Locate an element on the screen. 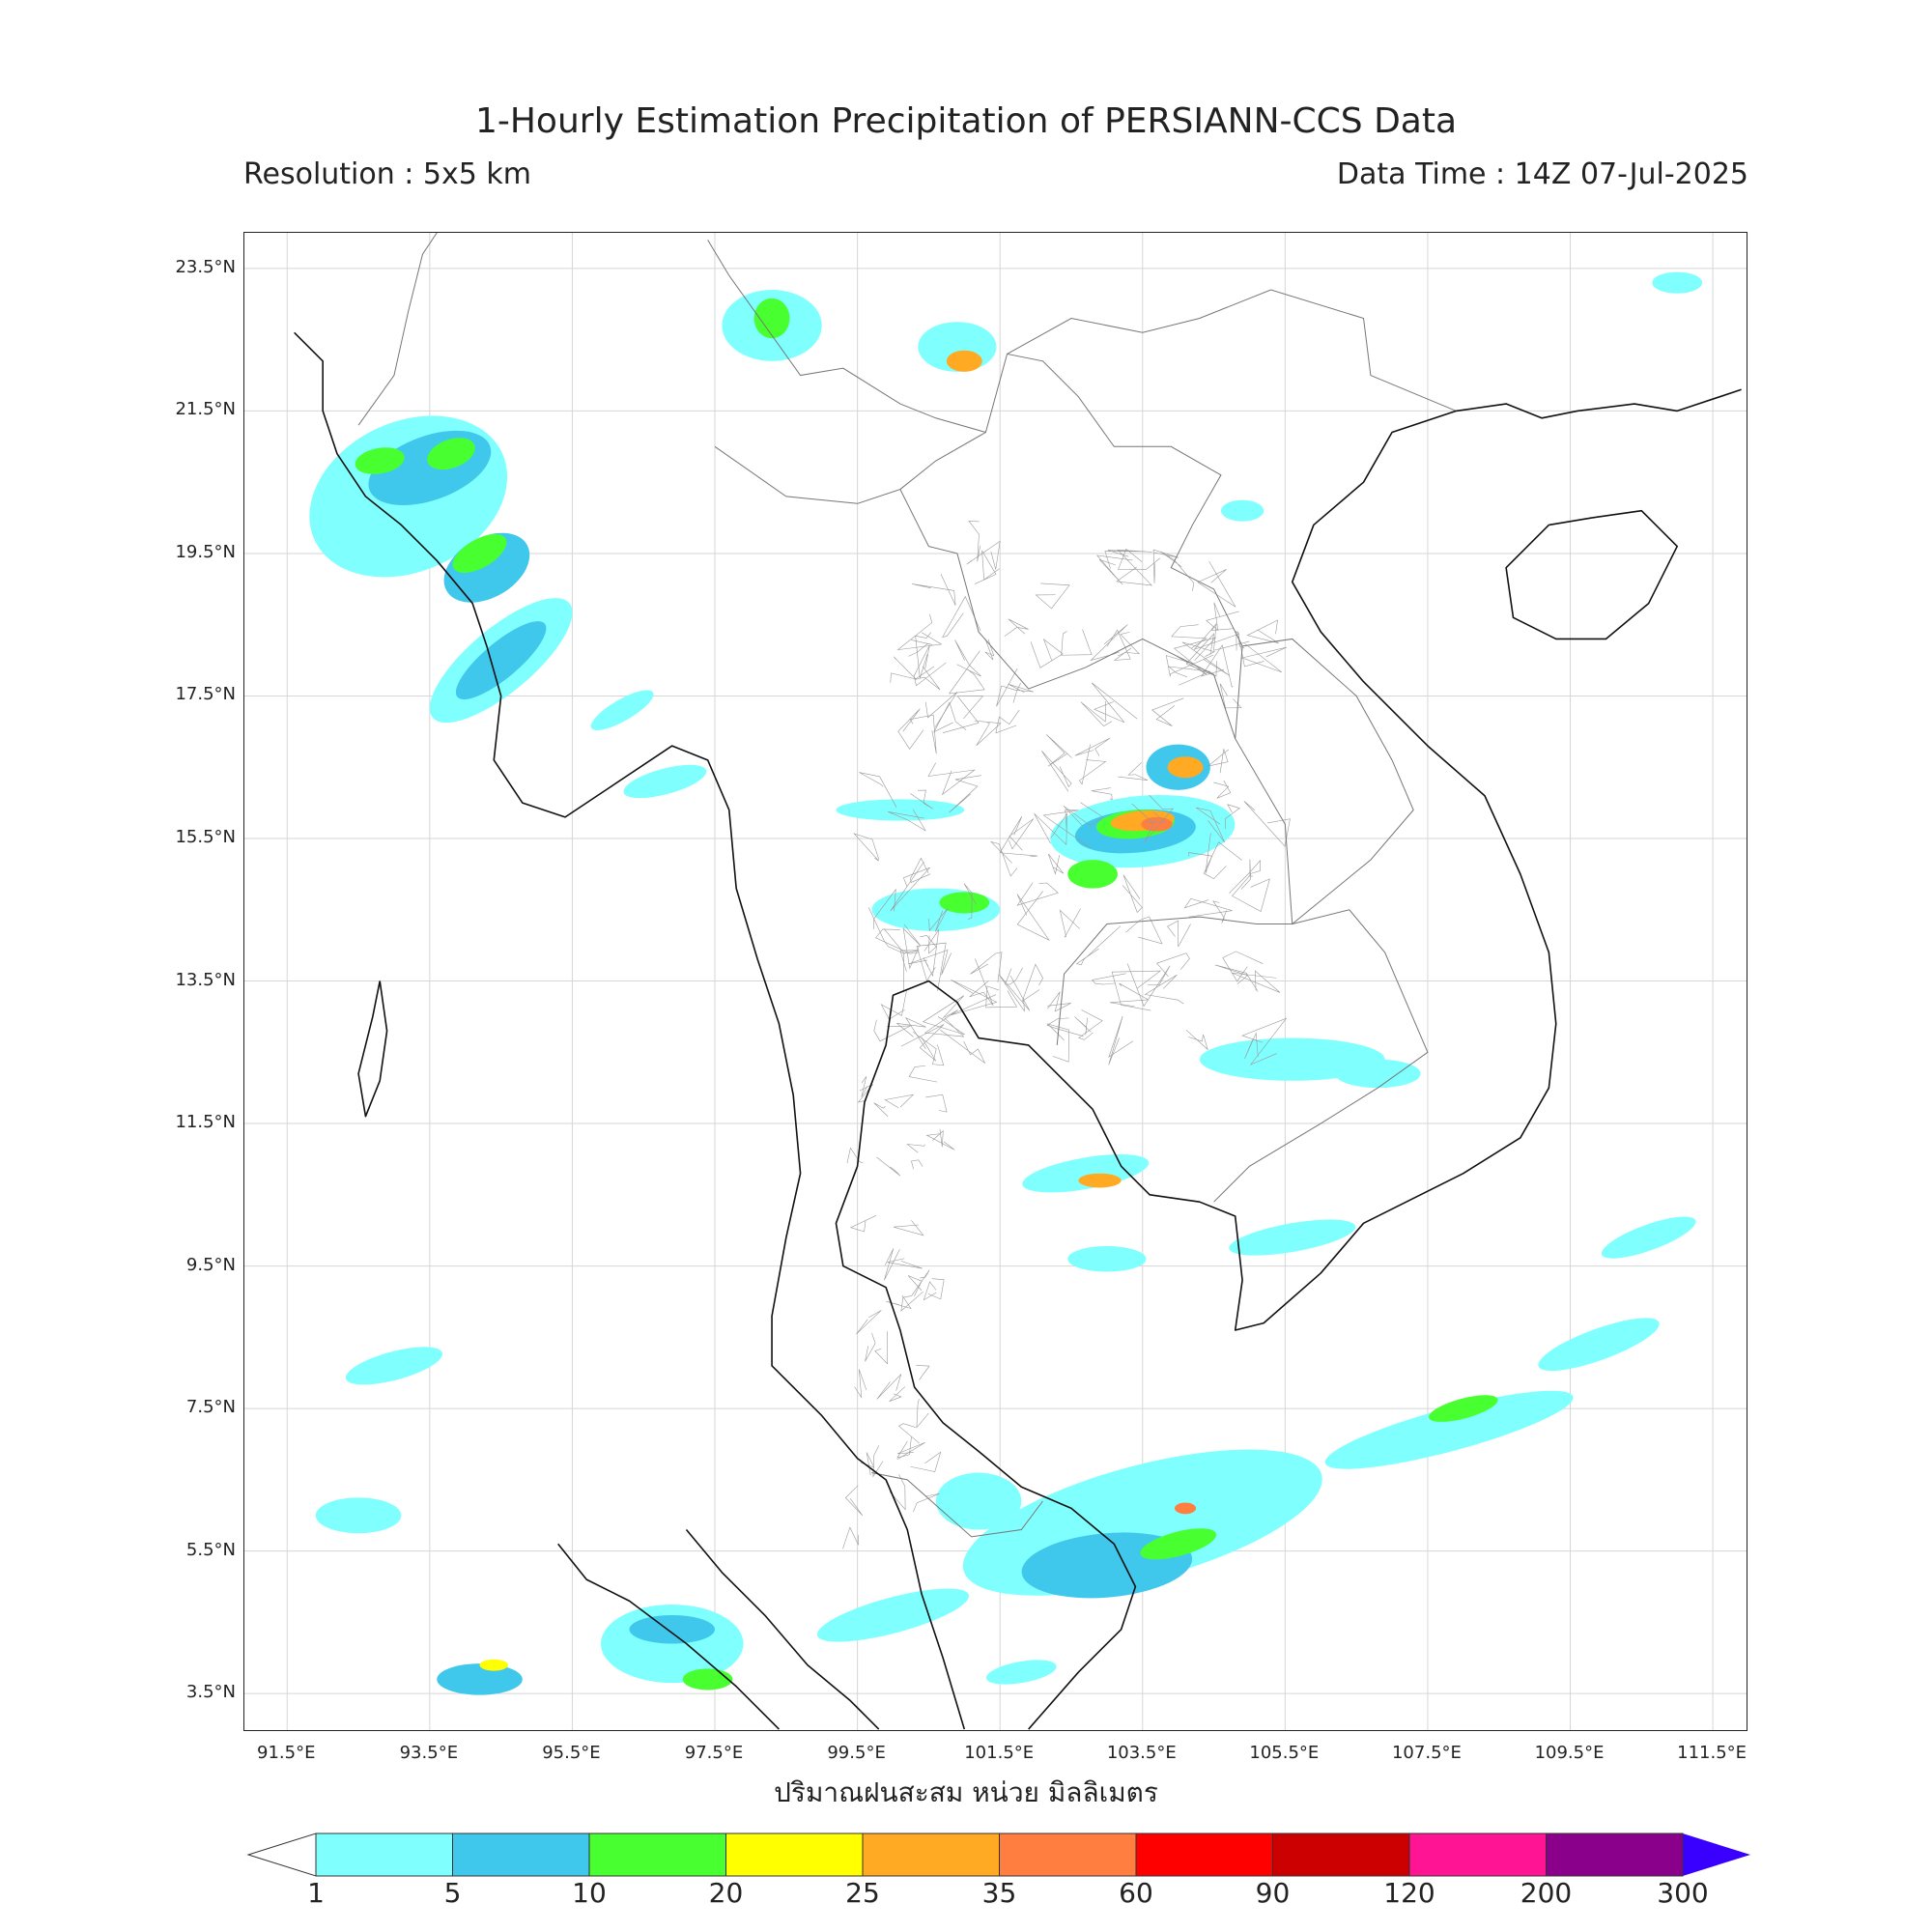 This screenshot has width=1932, height=1932. colorbar-tick-label: 20 is located at coordinates (726, 1893).